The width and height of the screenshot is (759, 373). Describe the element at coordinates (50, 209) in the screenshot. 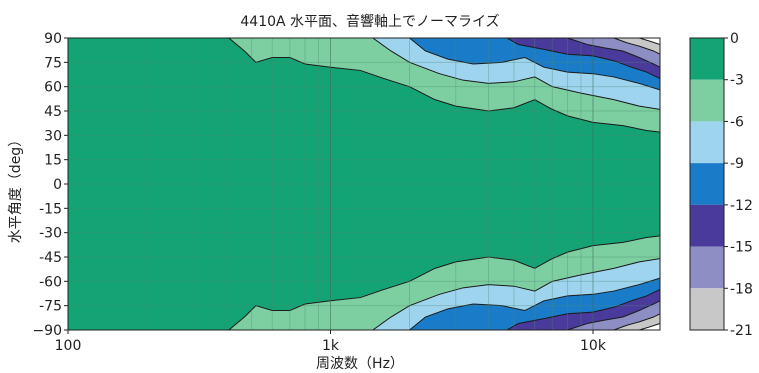

I see `y-tick-label: -15` at that location.